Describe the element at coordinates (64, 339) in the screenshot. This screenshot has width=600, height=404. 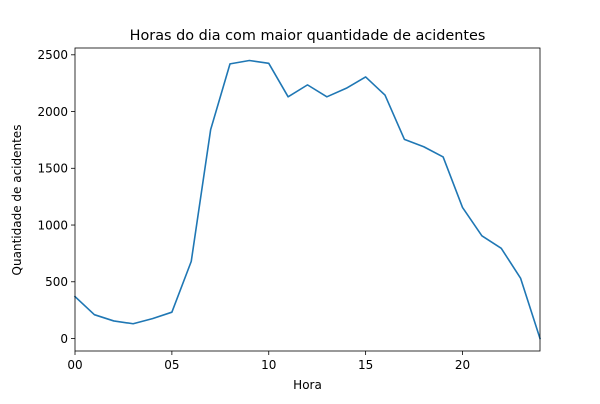
I see `y-tick-label: 0` at that location.